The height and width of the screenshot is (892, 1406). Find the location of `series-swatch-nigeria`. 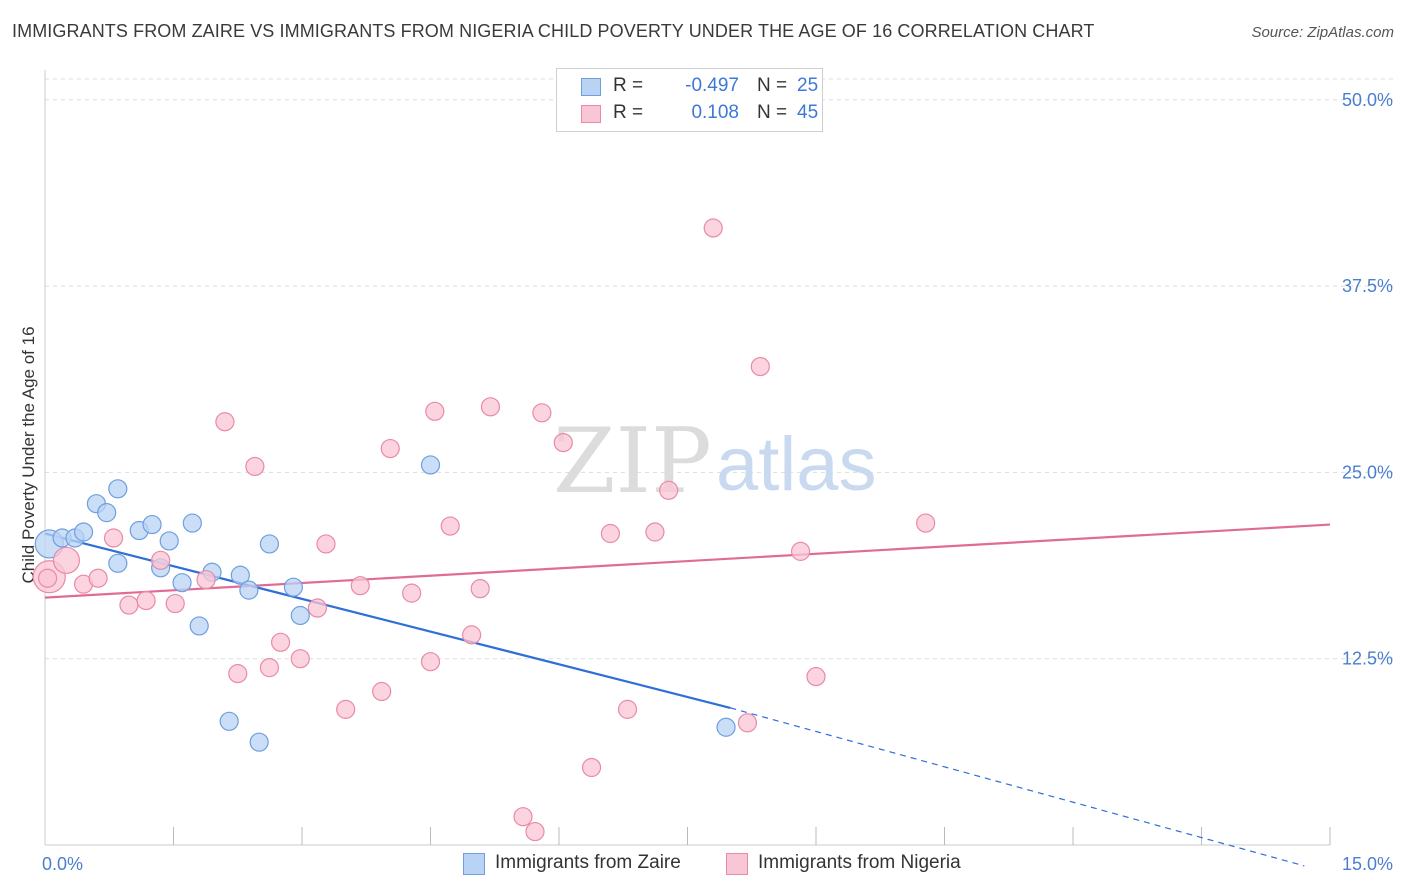

series-swatch-nigeria is located at coordinates (737, 864).